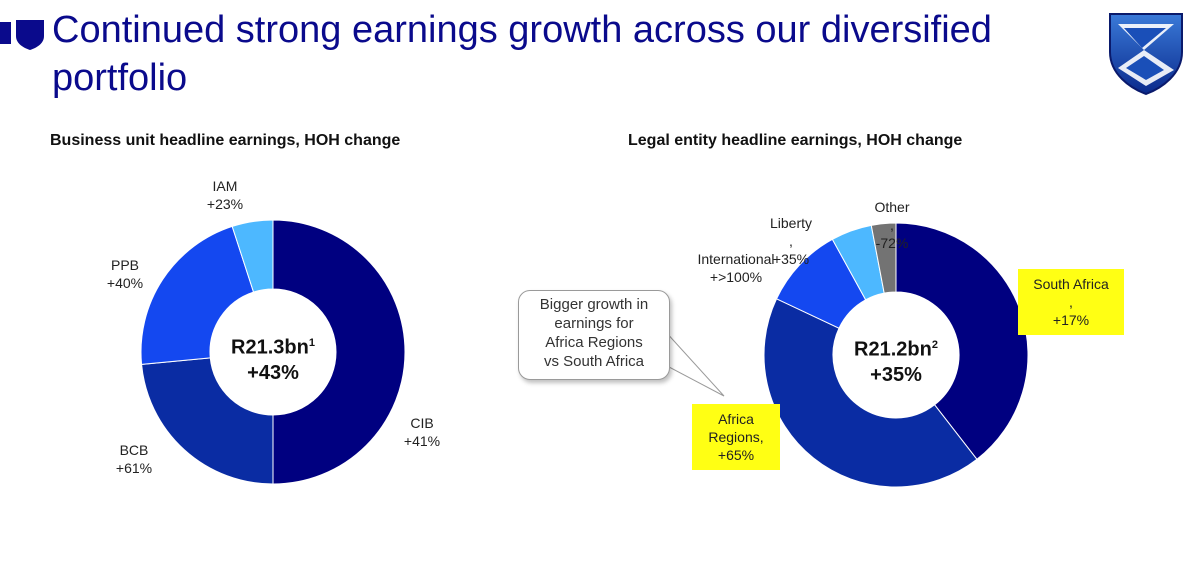  What do you see at coordinates (893, 349) in the screenshot?
I see `center-value-text: R21.2bn` at bounding box center [893, 349].